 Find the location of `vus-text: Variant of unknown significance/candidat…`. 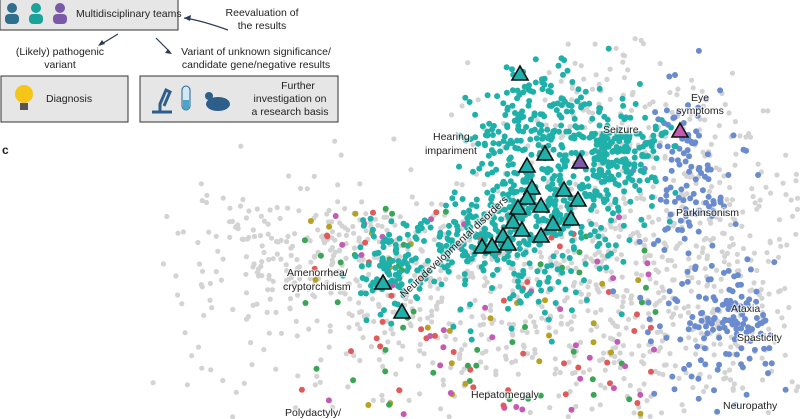

vus-text: Variant of unknown significance/candidat… is located at coordinates (256, 58).